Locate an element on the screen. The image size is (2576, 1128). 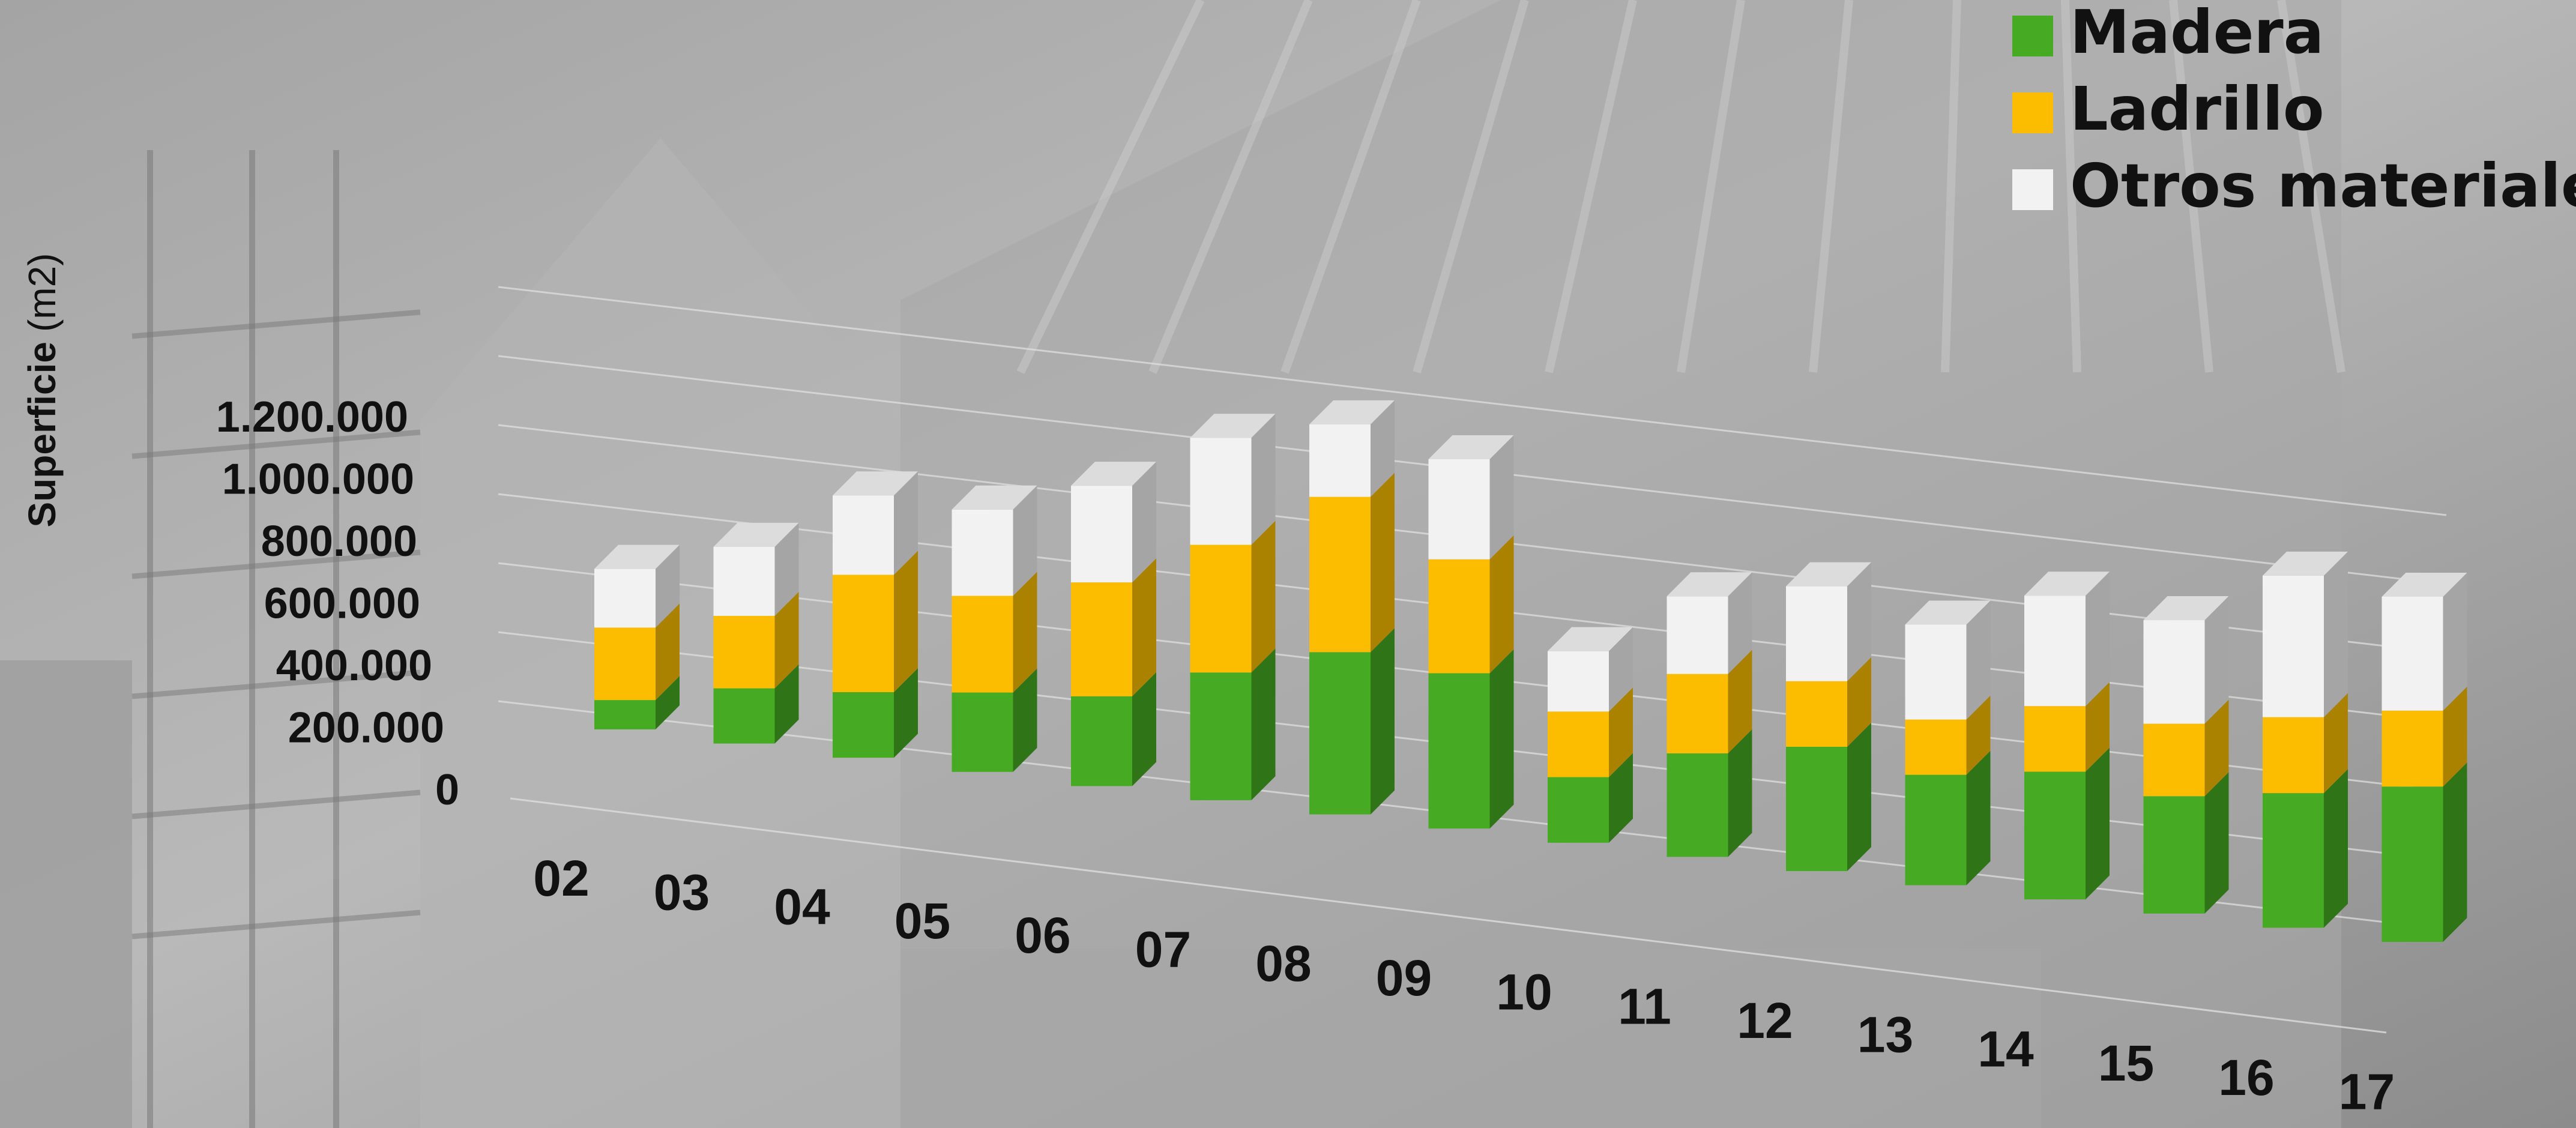
x-tick-label: 10 is located at coordinates (1524, 993).